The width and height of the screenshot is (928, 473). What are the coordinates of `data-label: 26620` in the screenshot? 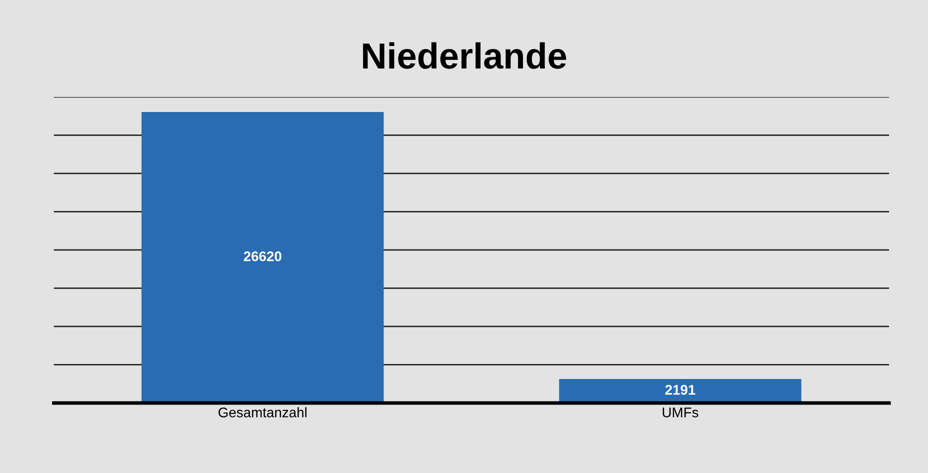 It's located at (263, 256).